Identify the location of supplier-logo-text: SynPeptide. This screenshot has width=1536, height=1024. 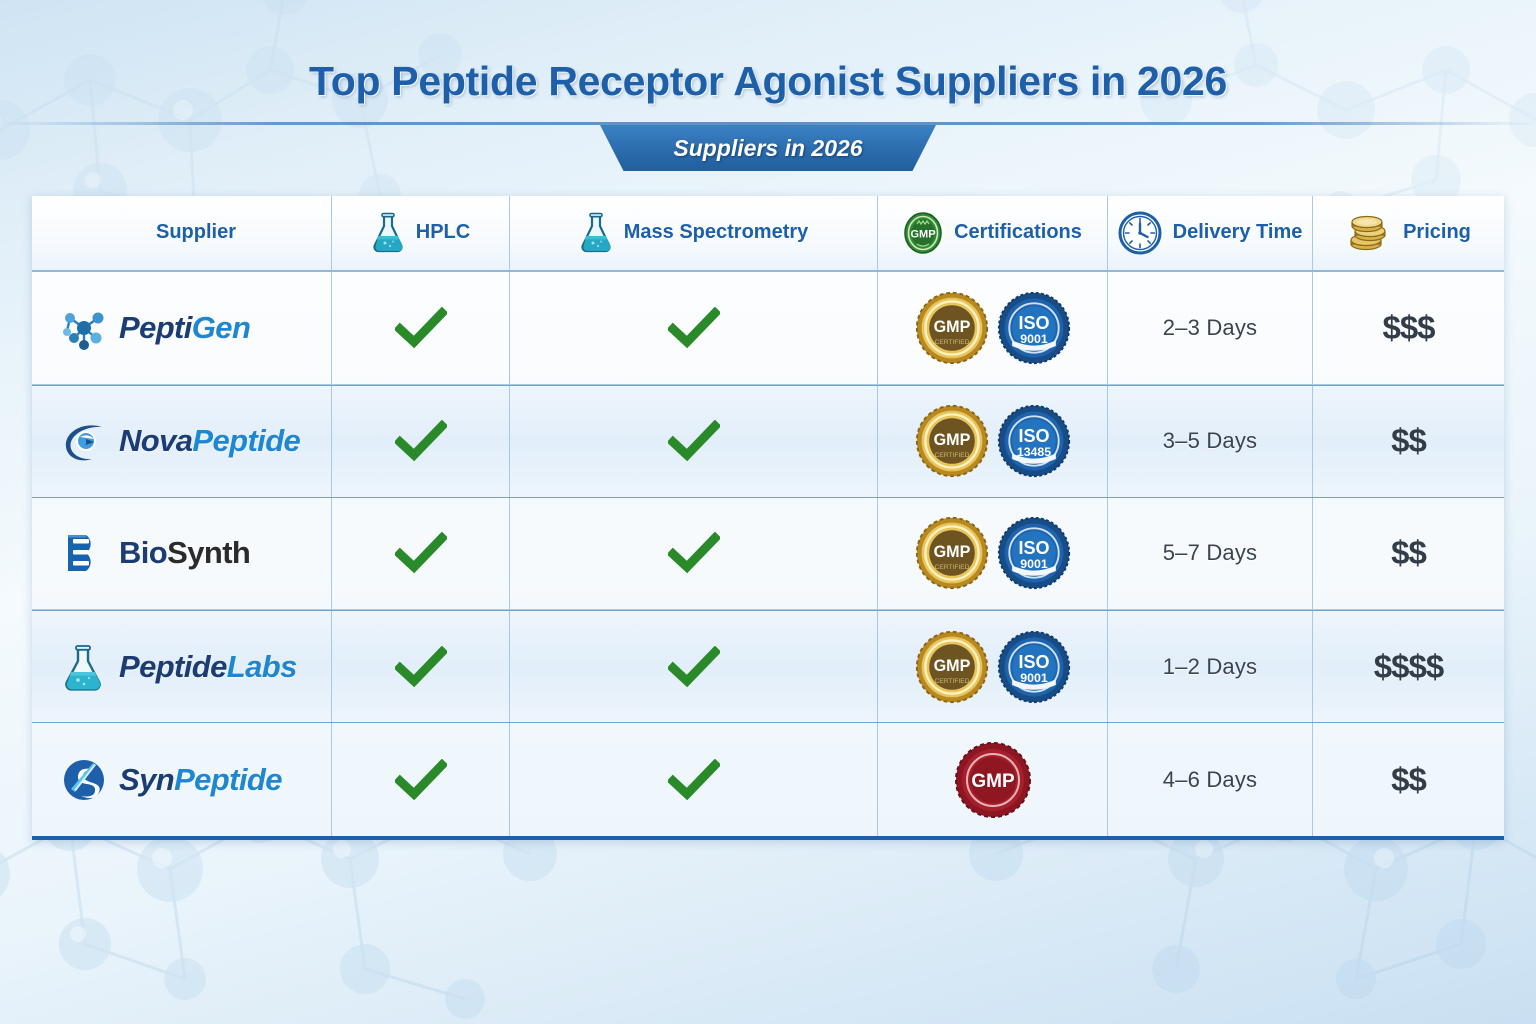
(200, 779).